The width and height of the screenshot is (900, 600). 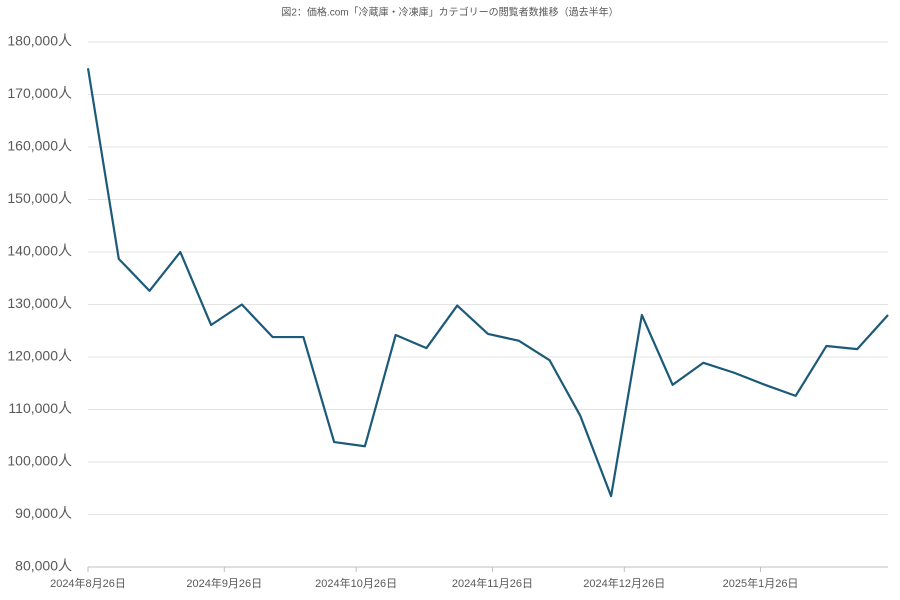 What do you see at coordinates (39, 146) in the screenshot?
I see `y-tick-label: 160,000人` at bounding box center [39, 146].